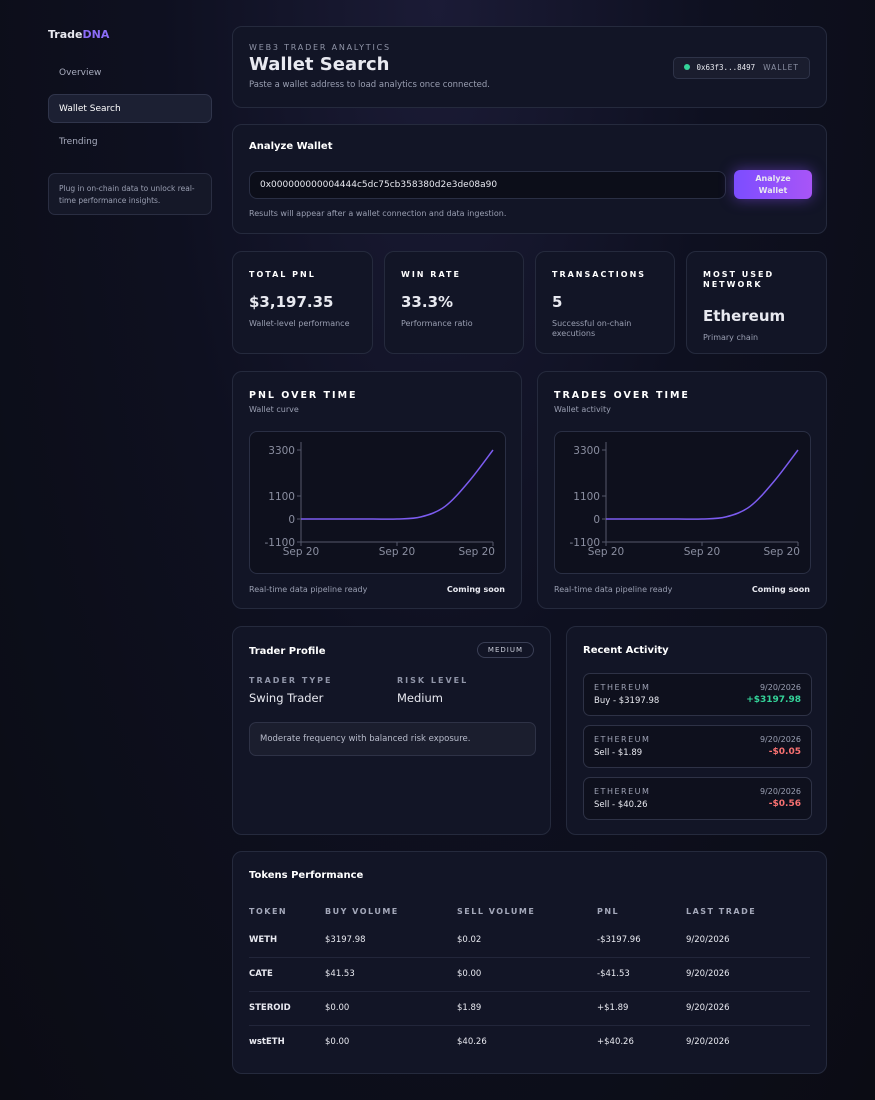  What do you see at coordinates (299, 323) in the screenshot?
I see `stat-note: Wallet-level performance` at bounding box center [299, 323].